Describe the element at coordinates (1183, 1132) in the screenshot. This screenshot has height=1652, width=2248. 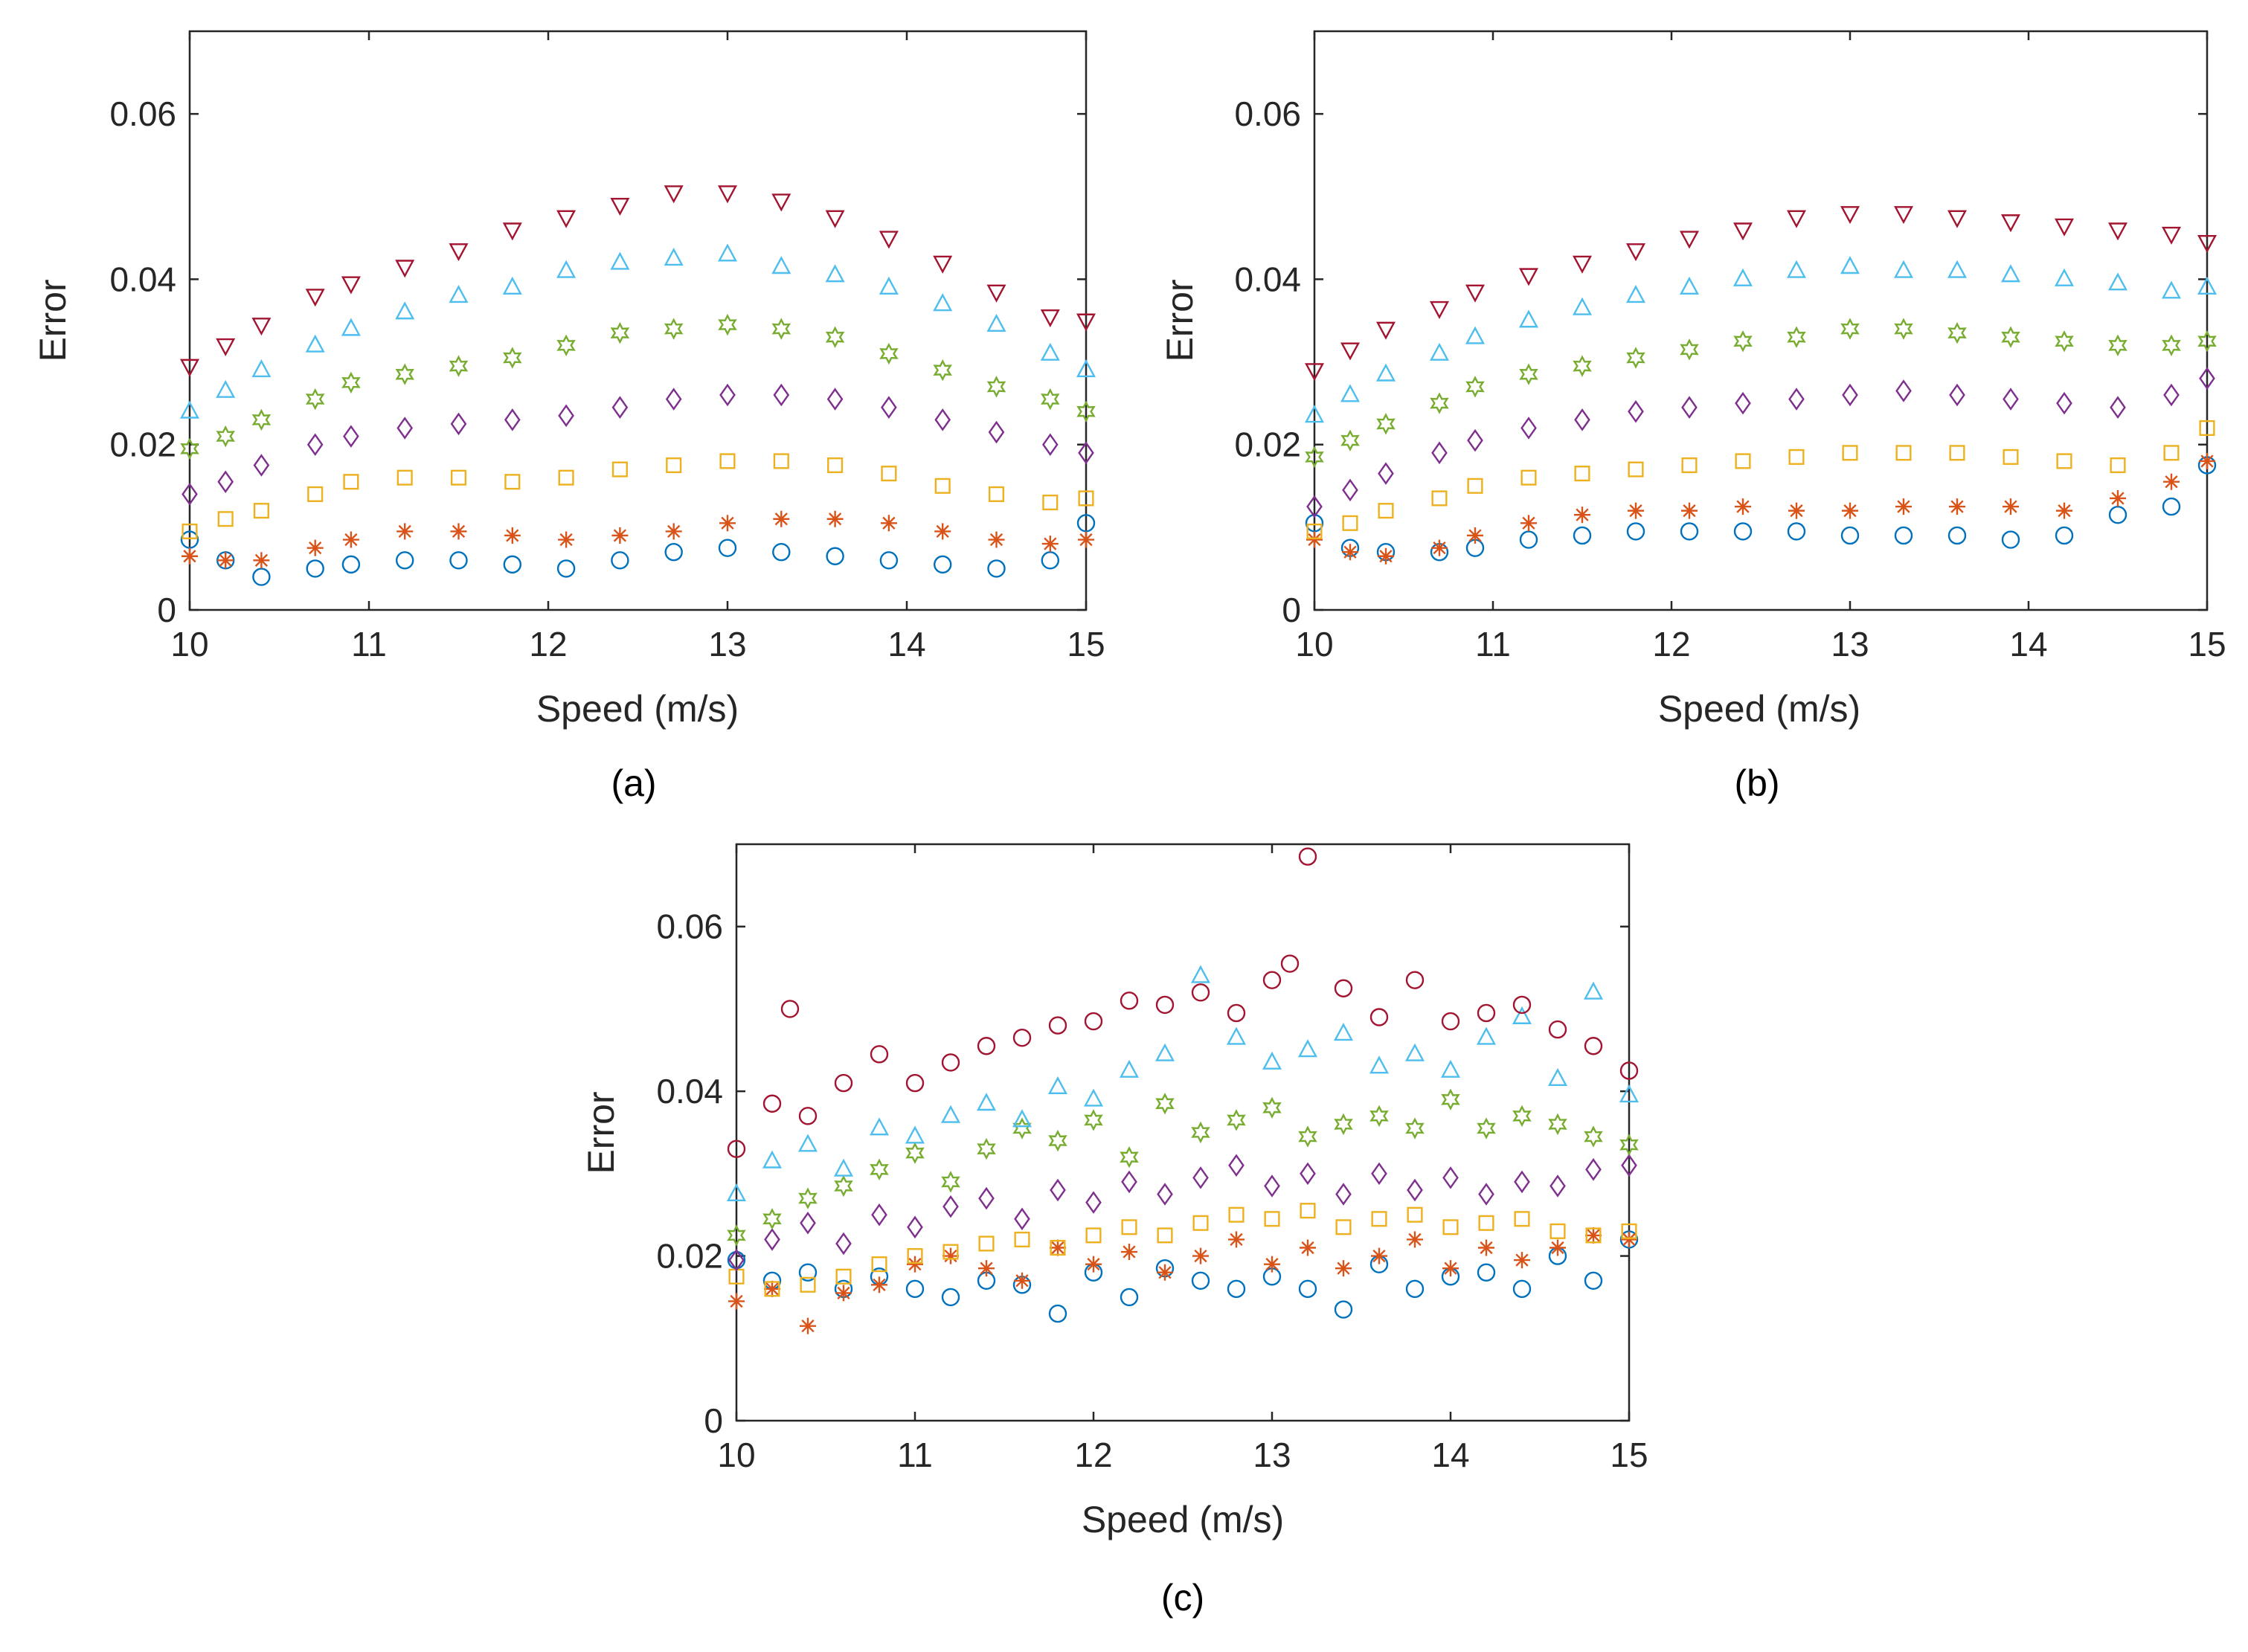
I see `plot-area-c` at that location.